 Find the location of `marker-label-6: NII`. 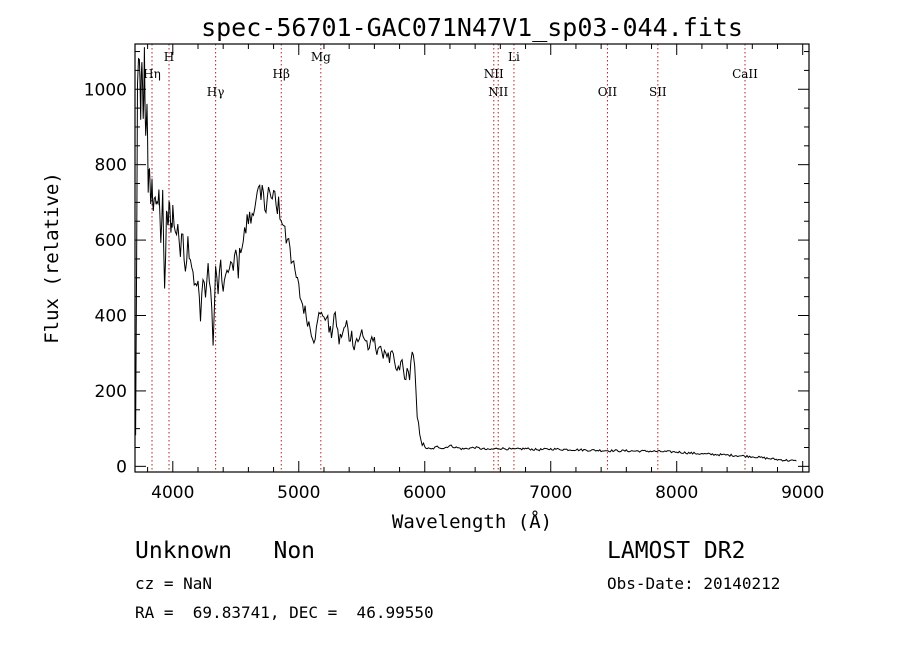

marker-label-6: NII is located at coordinates (498, 92).